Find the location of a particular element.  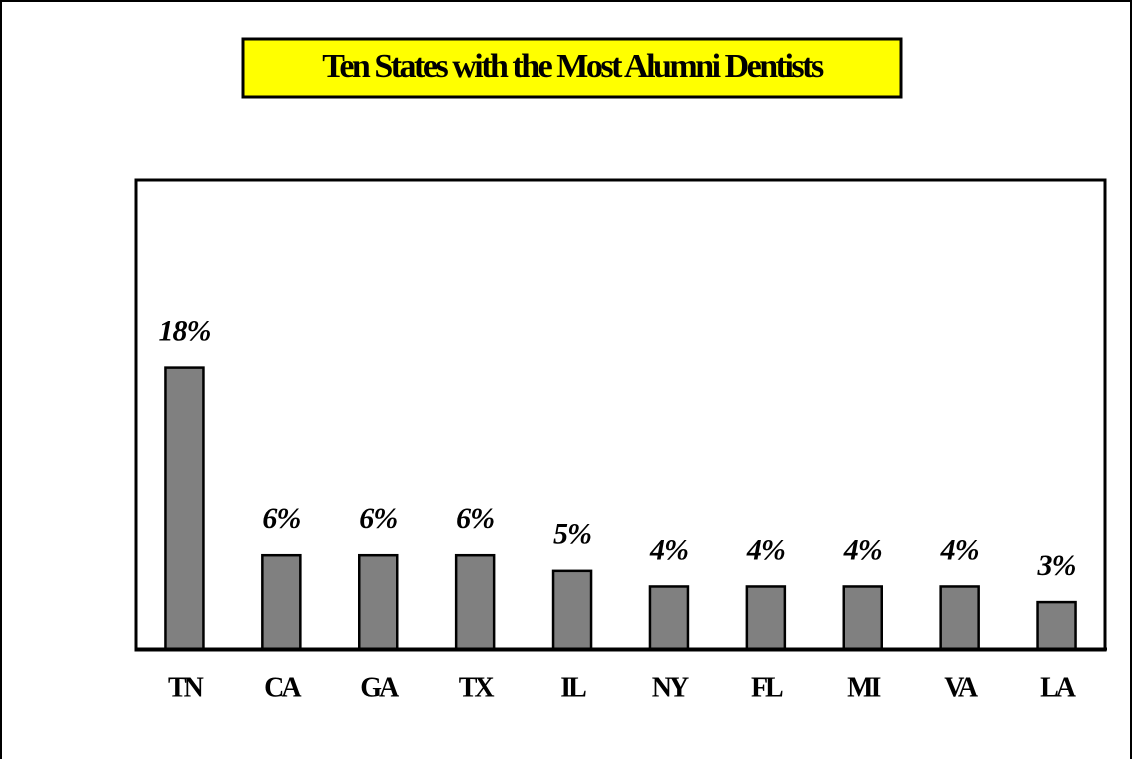

x-tick-label: GA is located at coordinates (380, 687).